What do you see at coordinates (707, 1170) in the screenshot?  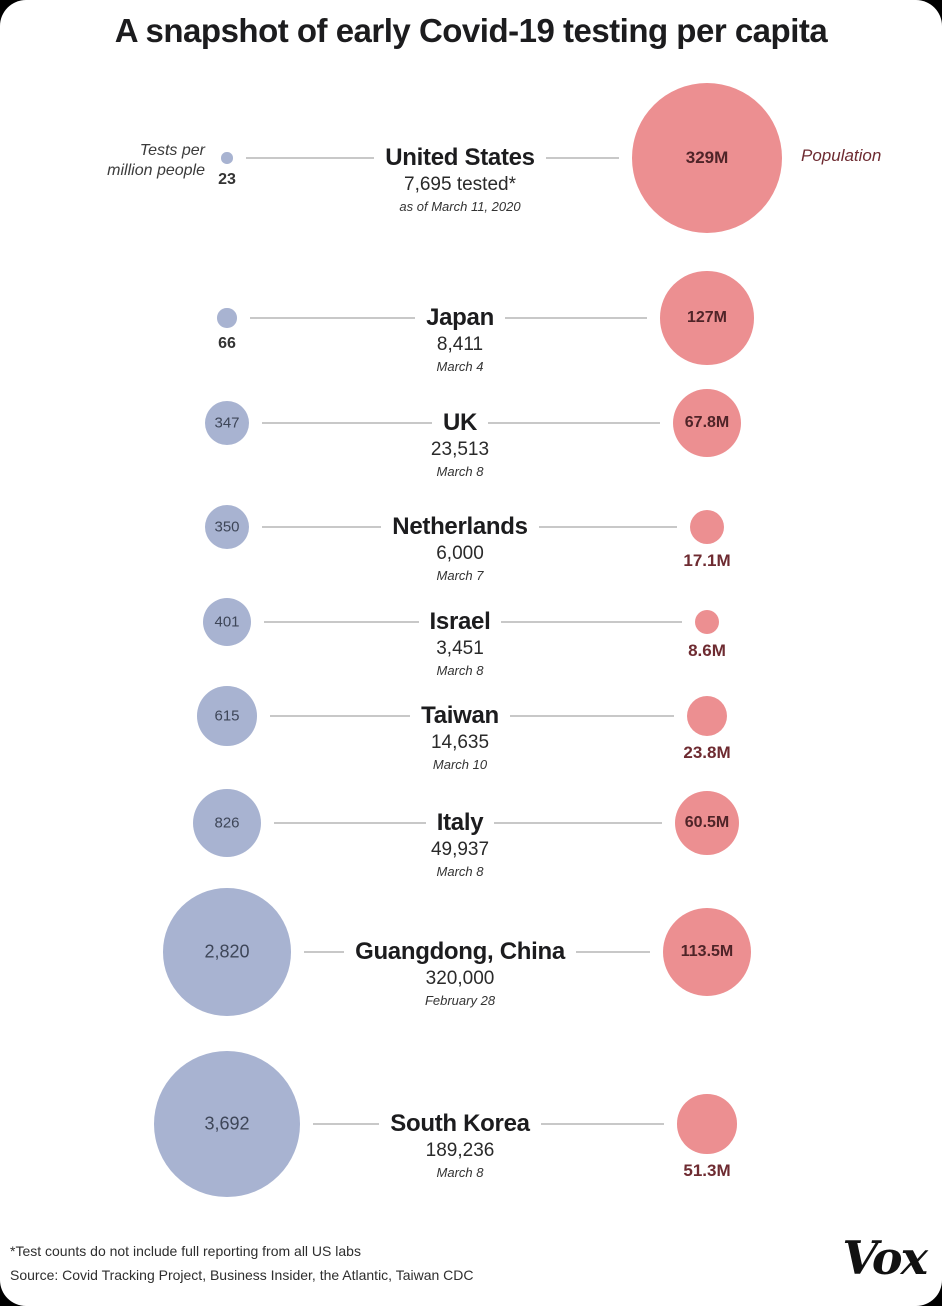 I see `population-value: 51.3M` at bounding box center [707, 1170].